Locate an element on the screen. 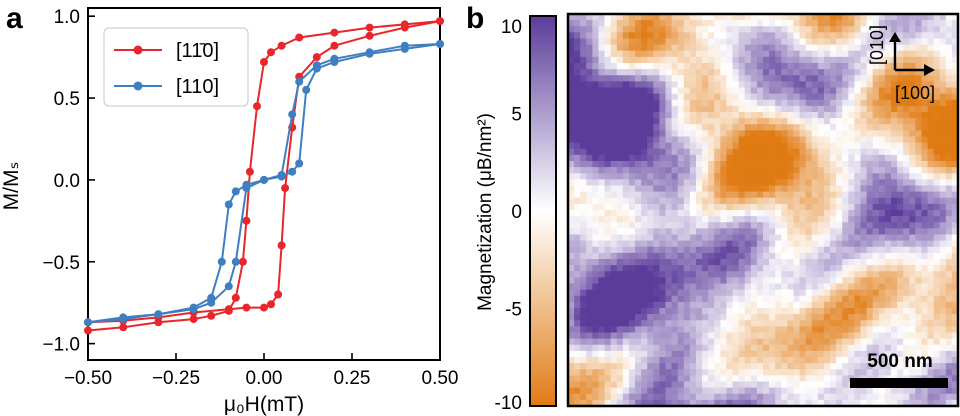  series-2-point is located at coordinates (228, 204).